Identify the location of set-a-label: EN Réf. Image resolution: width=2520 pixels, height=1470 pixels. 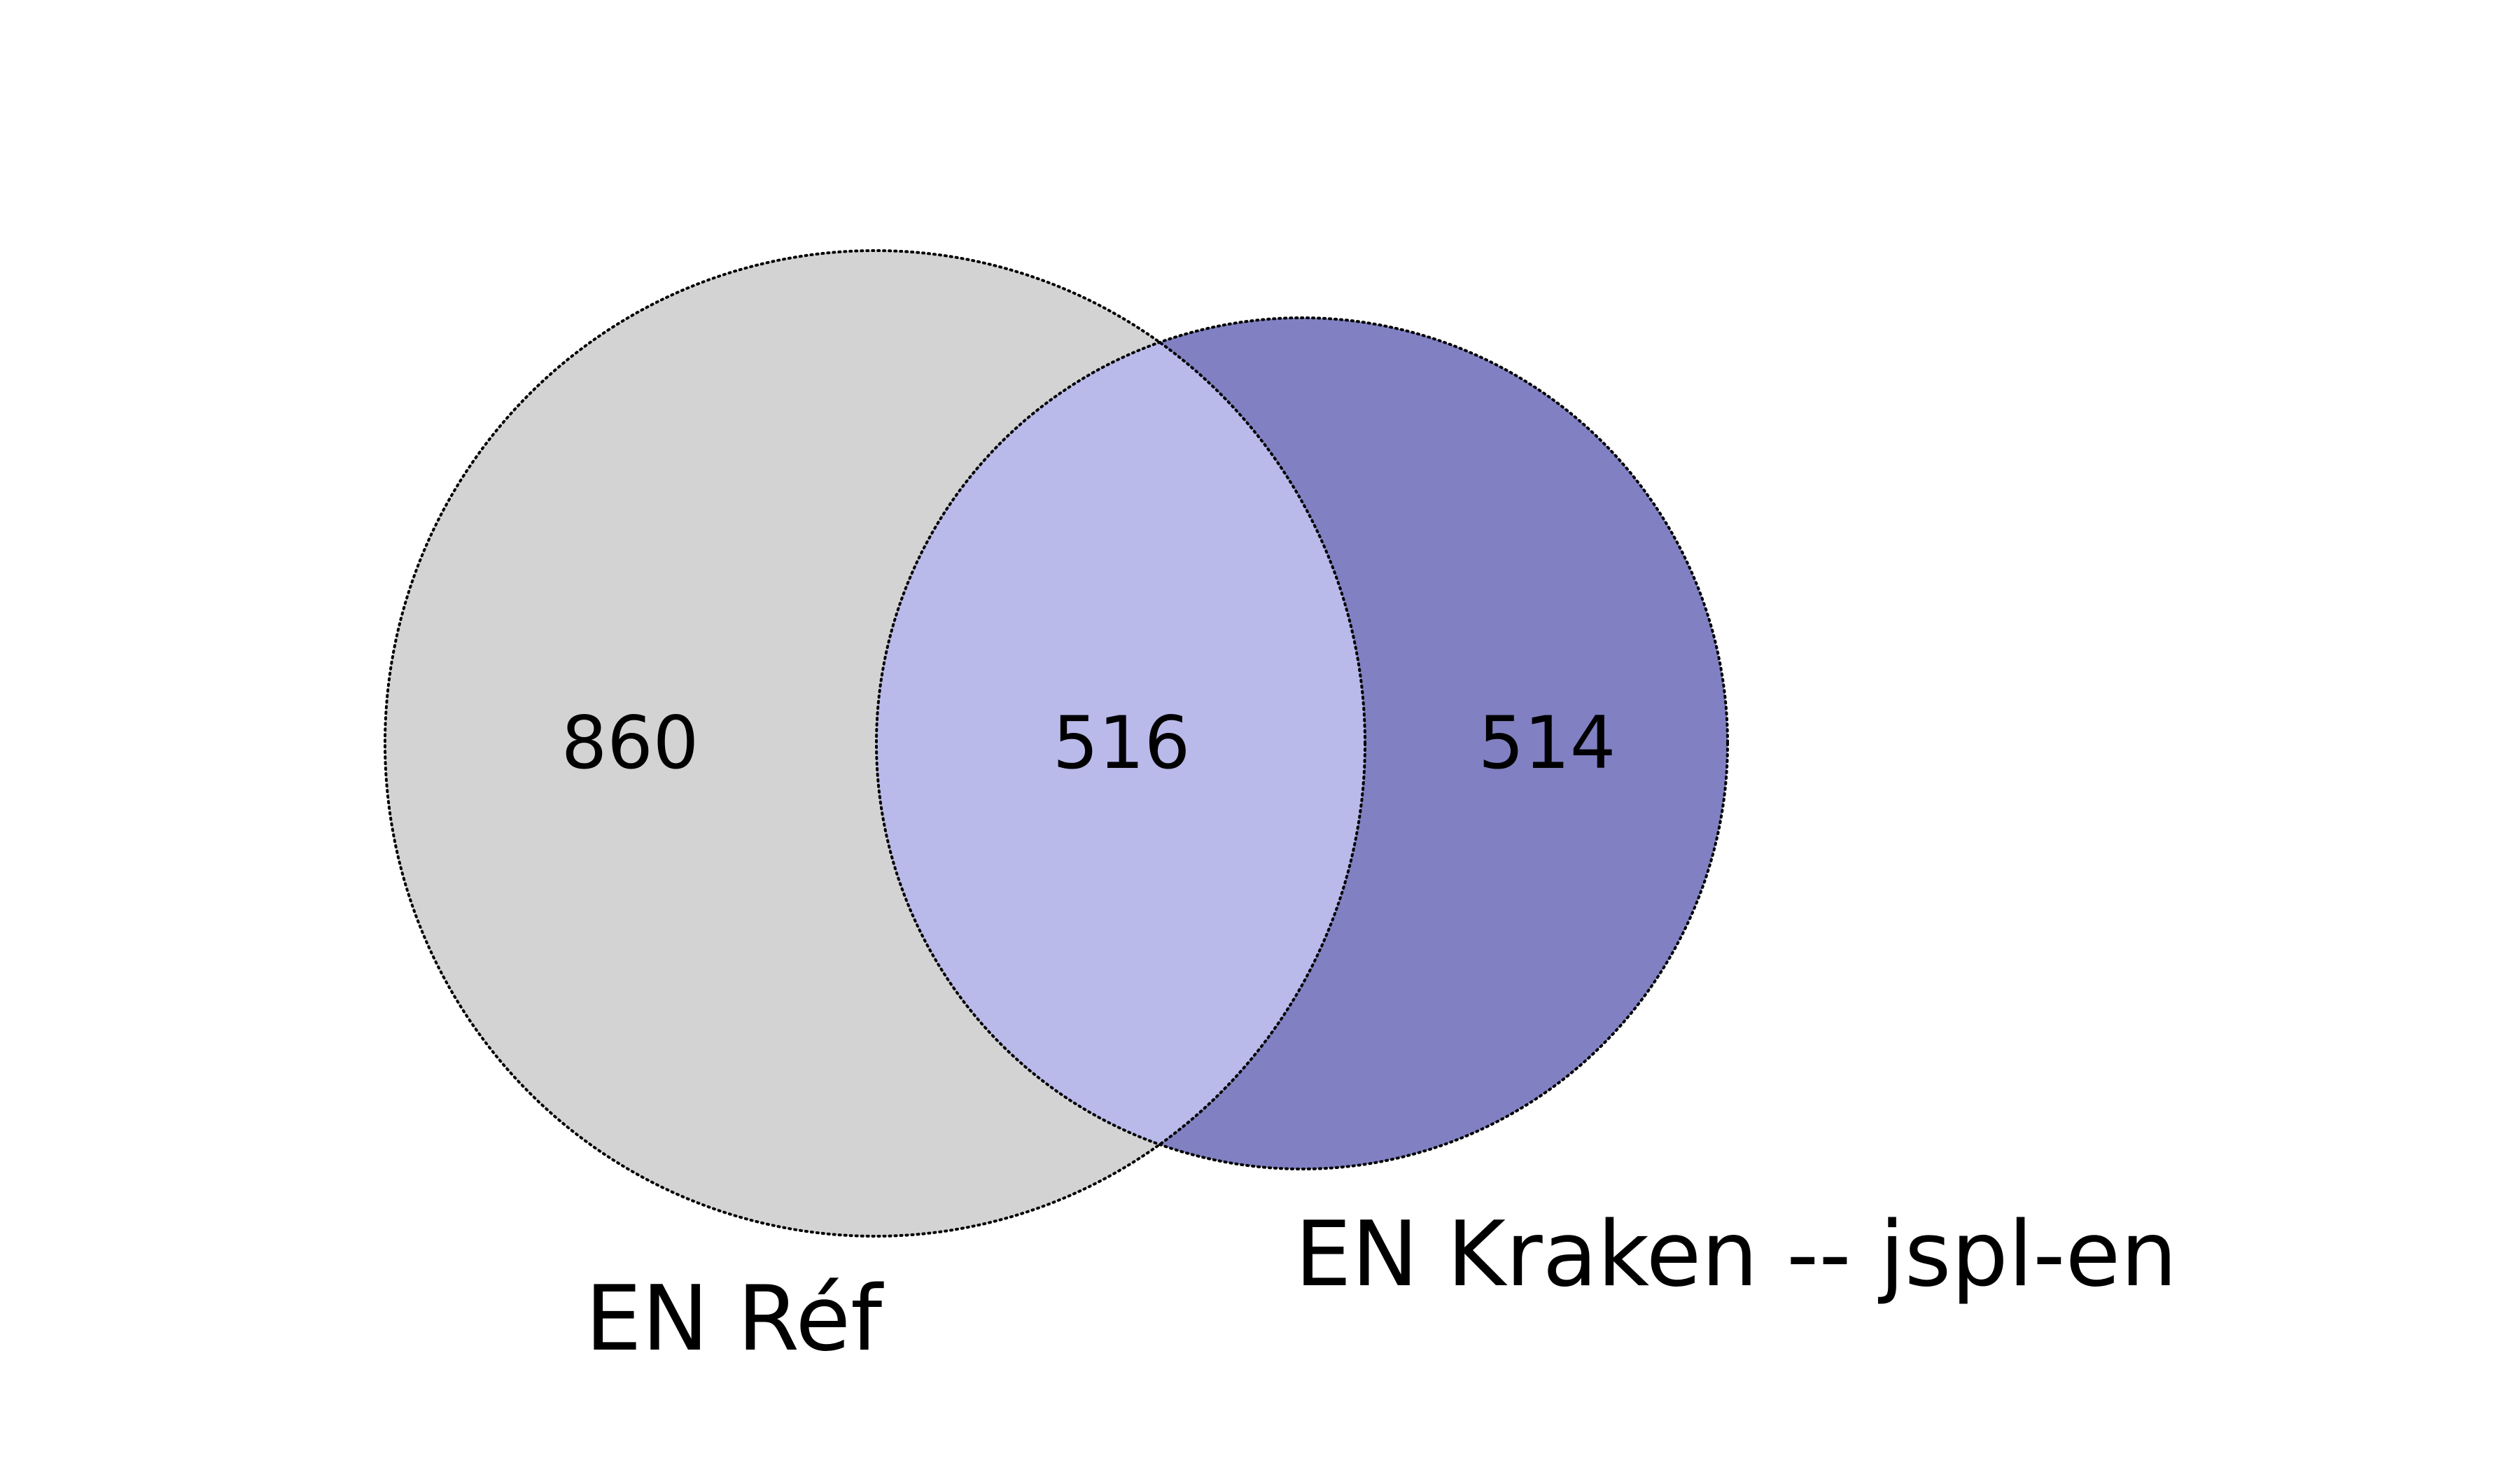
(734, 1319).